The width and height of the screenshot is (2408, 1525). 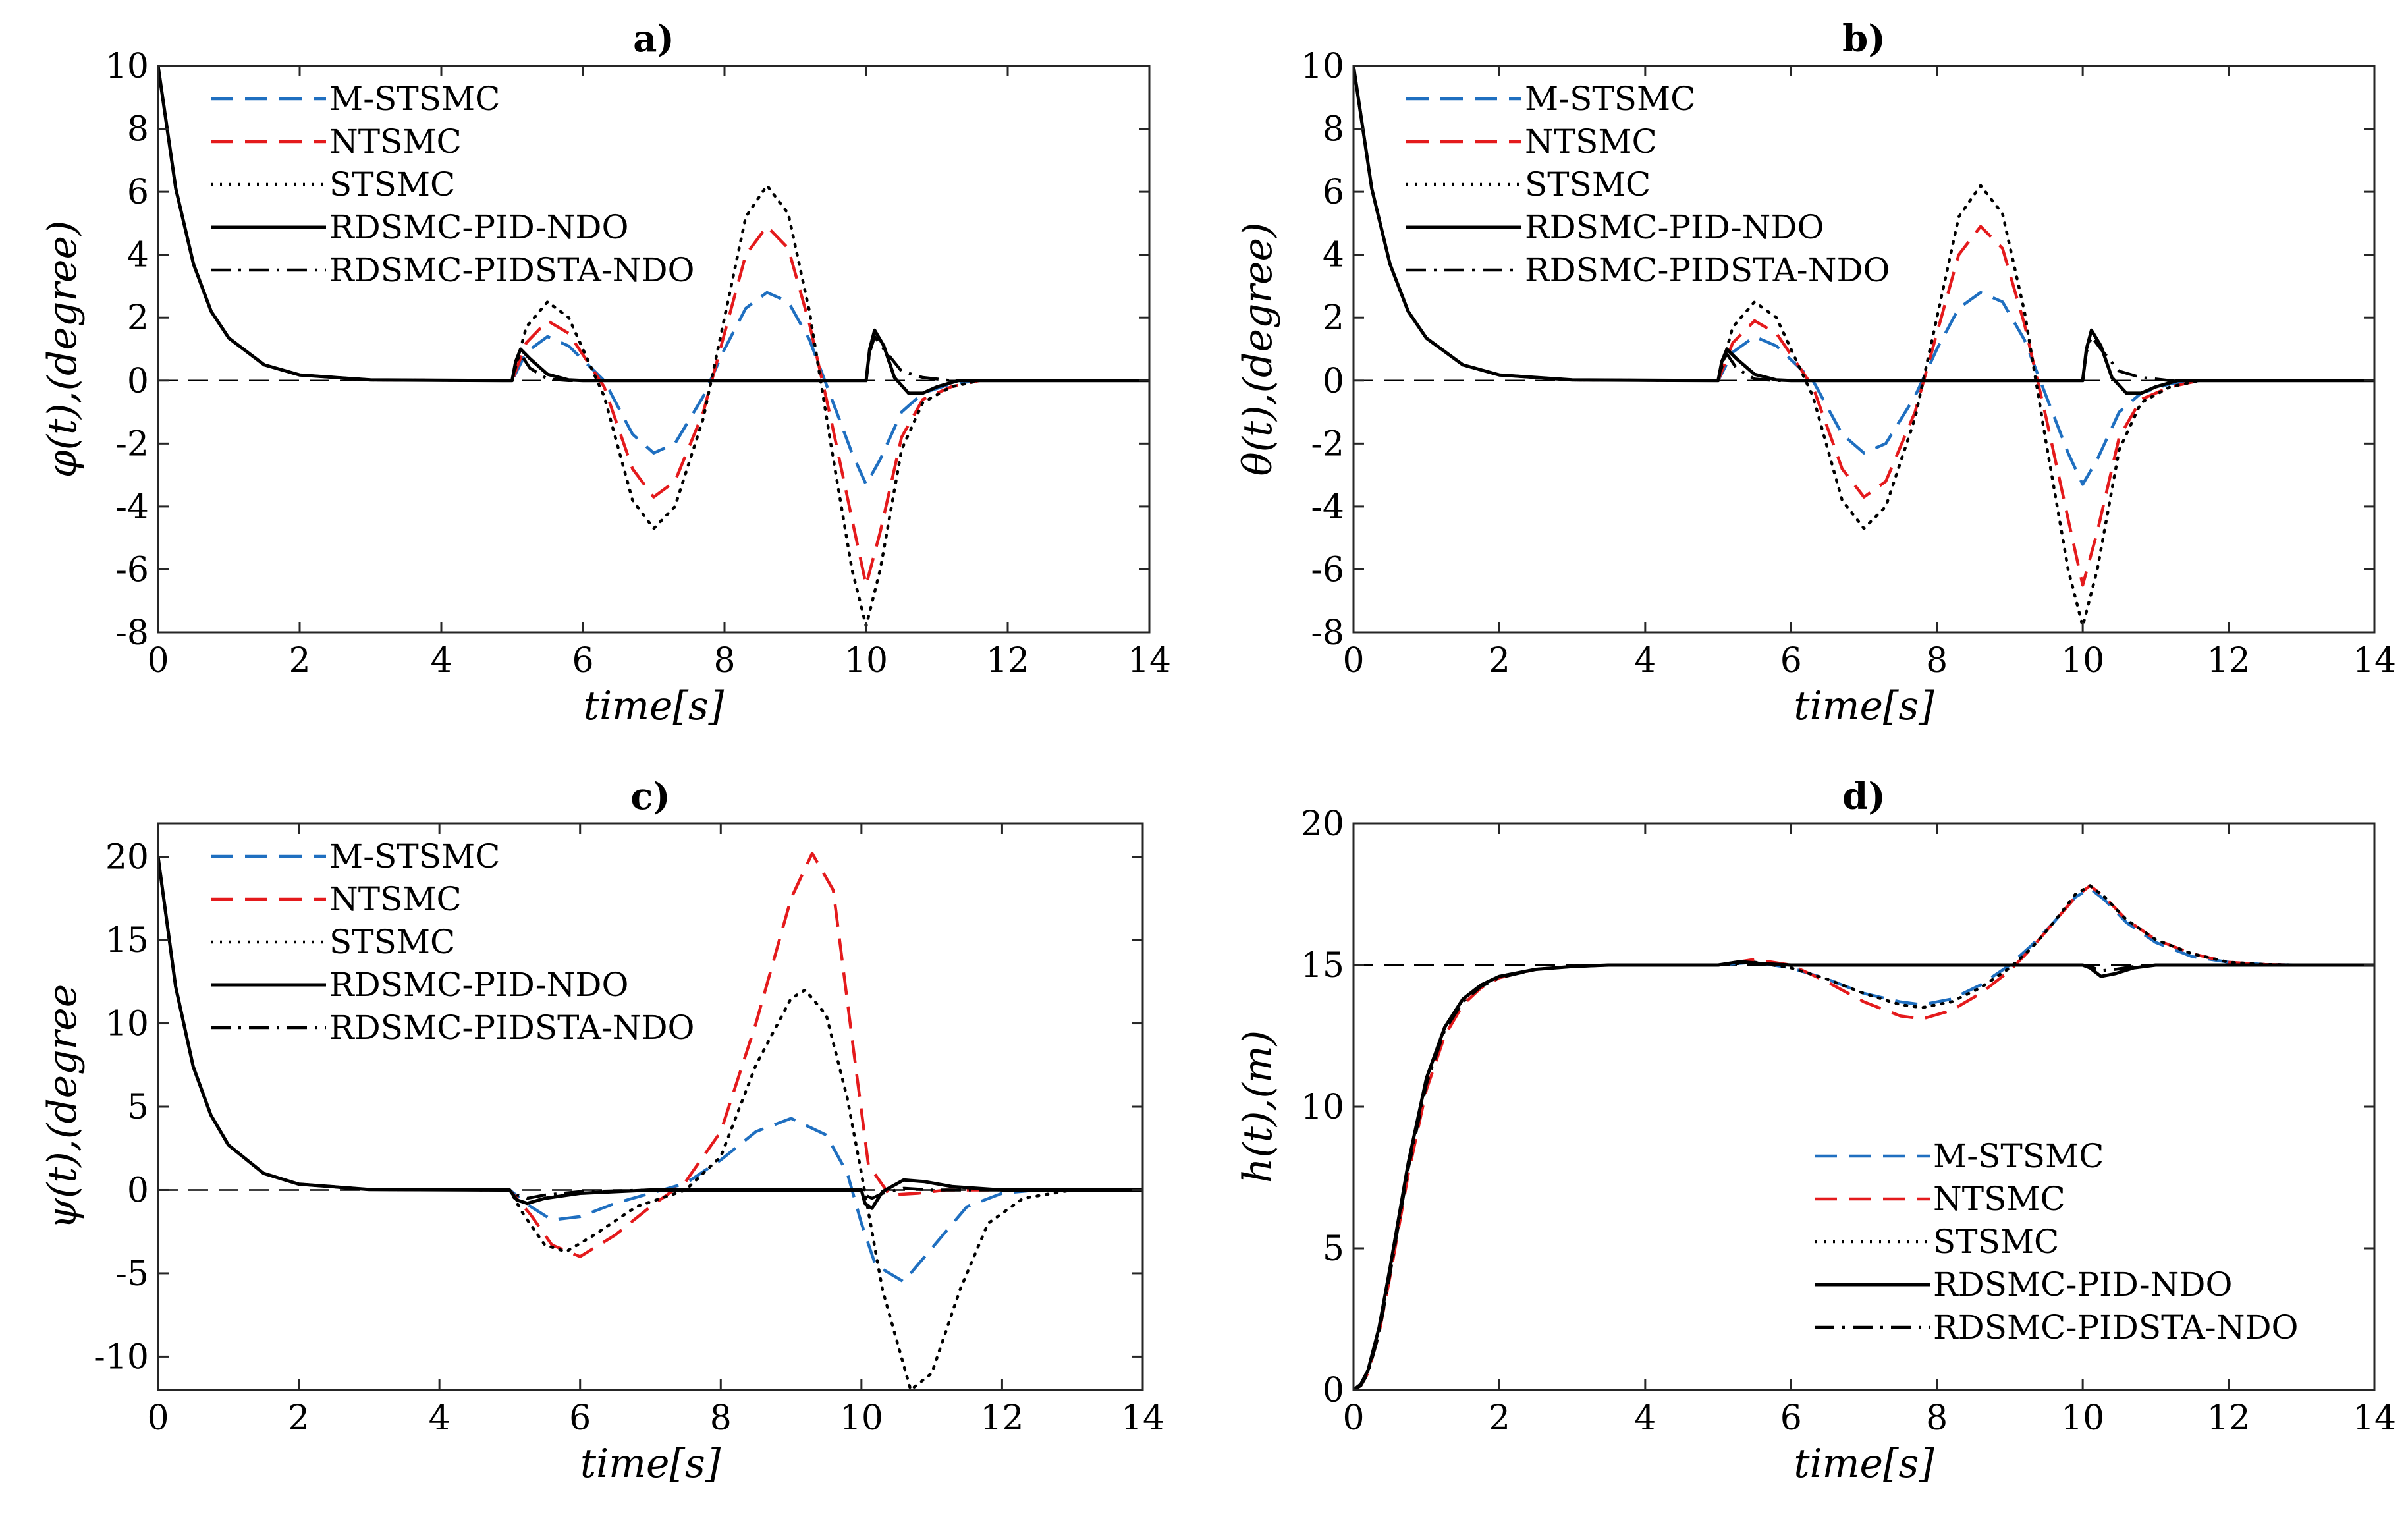 What do you see at coordinates (1327, 507) in the screenshot?
I see `y-tick-label: -4` at bounding box center [1327, 507].